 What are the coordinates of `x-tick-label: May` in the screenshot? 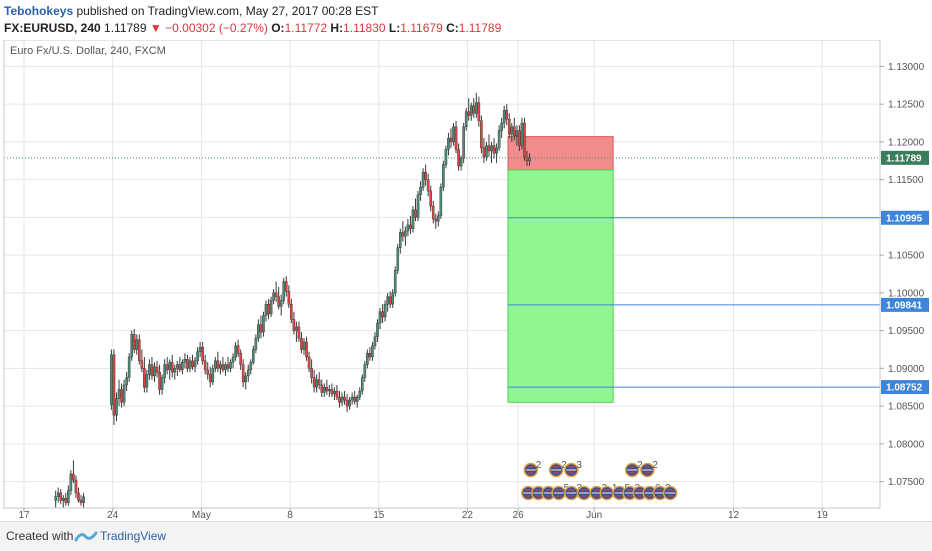 It's located at (201, 515).